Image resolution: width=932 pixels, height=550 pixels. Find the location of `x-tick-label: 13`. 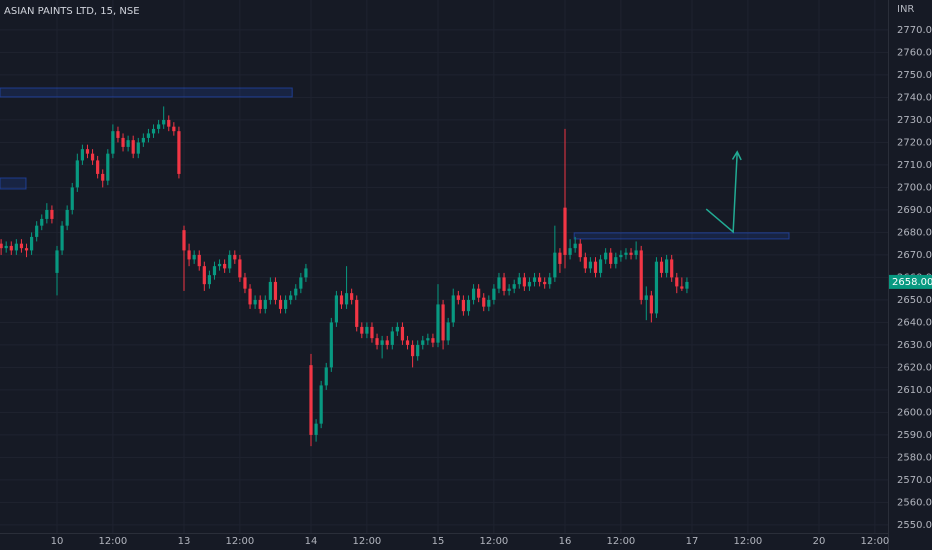

x-tick-label: 13 is located at coordinates (184, 541).